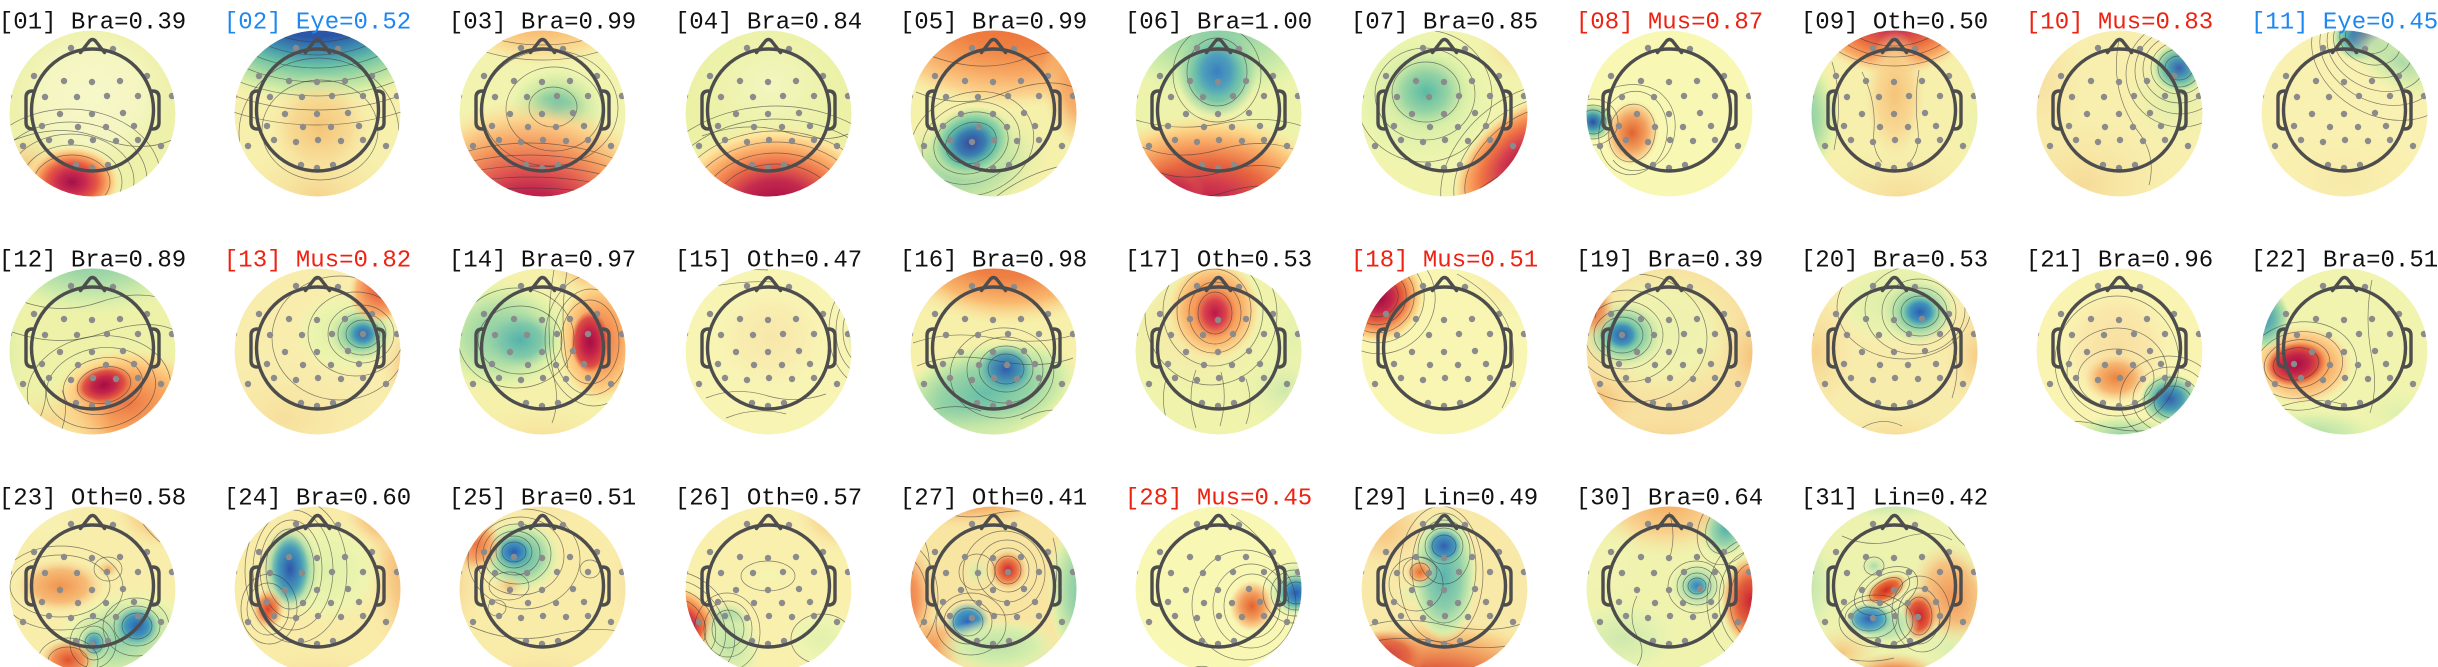 The height and width of the screenshot is (667, 2438). Describe the element at coordinates (1895, 23) in the screenshot. I see `svg-text: [09] Oth=0.50` at that location.